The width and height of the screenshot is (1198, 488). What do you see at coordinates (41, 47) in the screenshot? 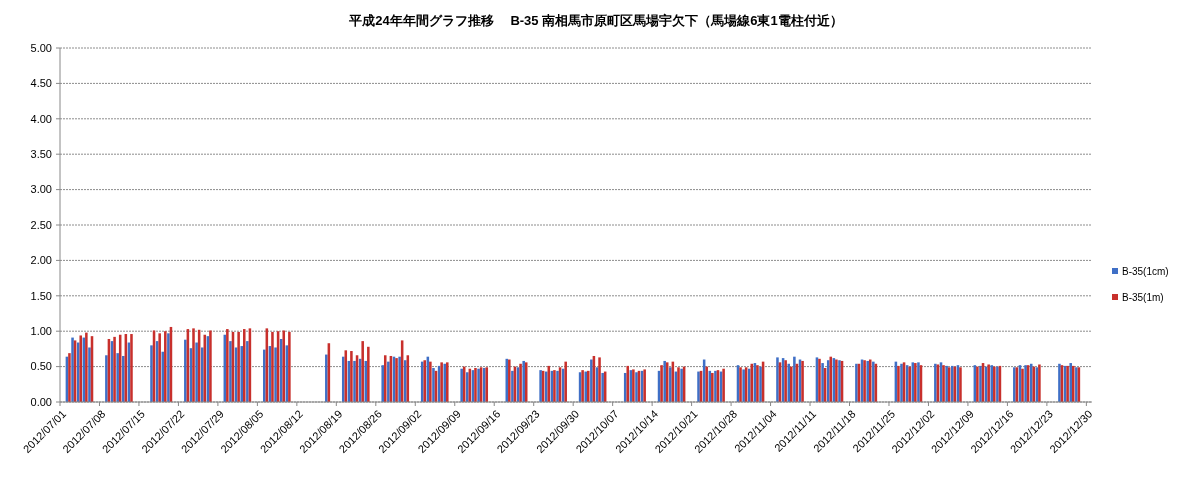
I see `y-tick-label: 5.00` at bounding box center [41, 47].